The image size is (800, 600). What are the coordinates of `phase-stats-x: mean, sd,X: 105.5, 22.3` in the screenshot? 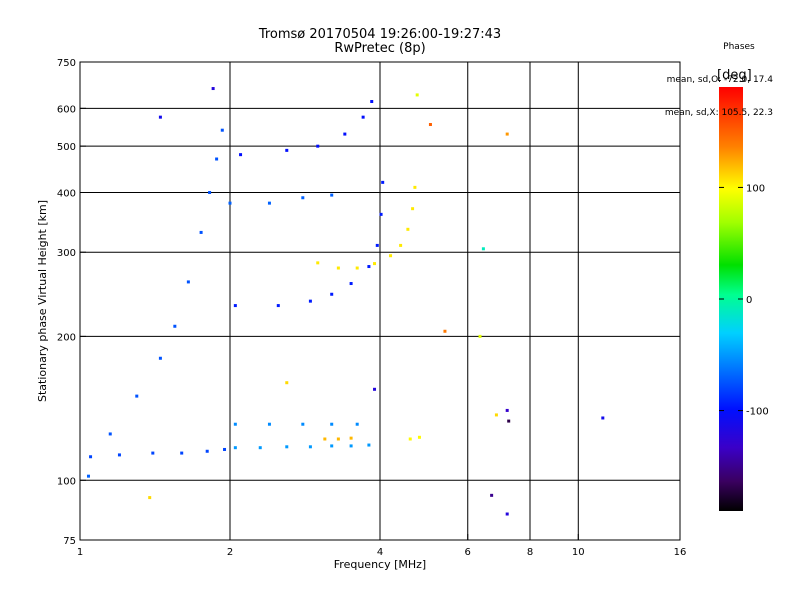 It's located at (718, 113).